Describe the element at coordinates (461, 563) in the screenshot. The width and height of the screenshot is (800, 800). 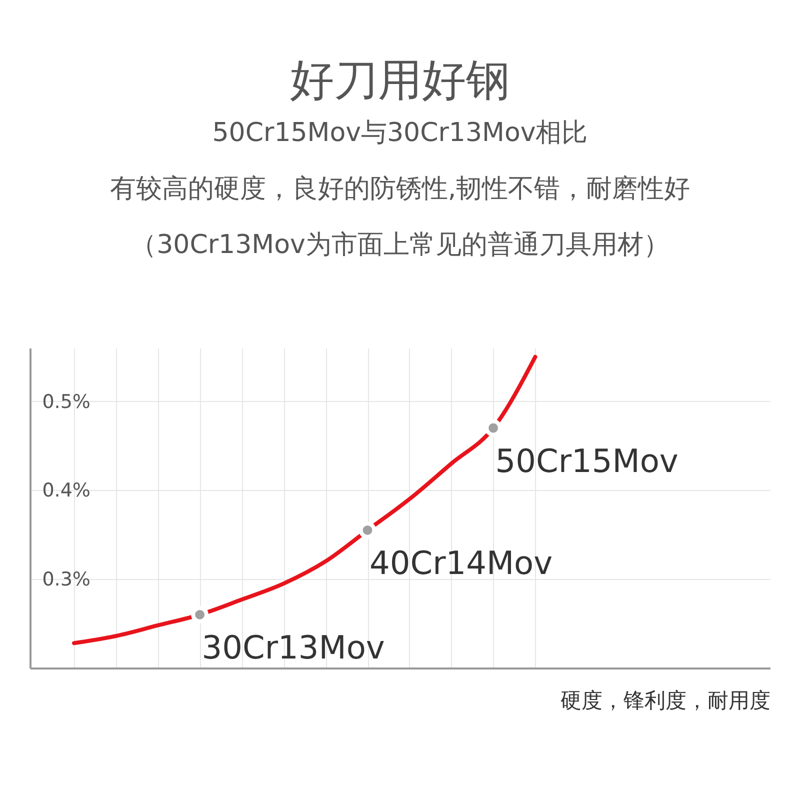
I see `series-label: 40Cr14Mov` at that location.